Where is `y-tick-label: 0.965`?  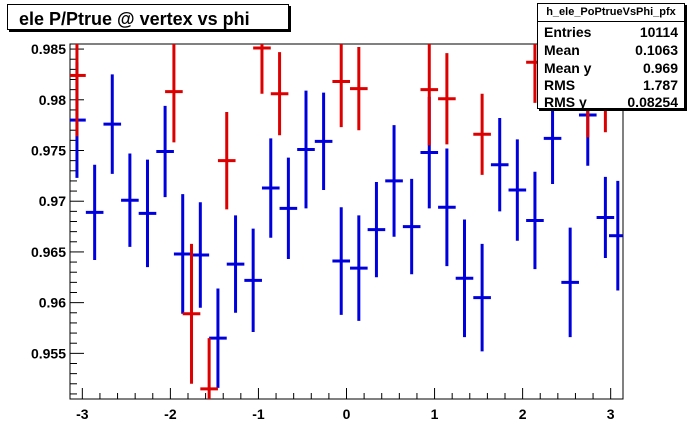
y-tick-label: 0.965 is located at coordinates (48, 252).